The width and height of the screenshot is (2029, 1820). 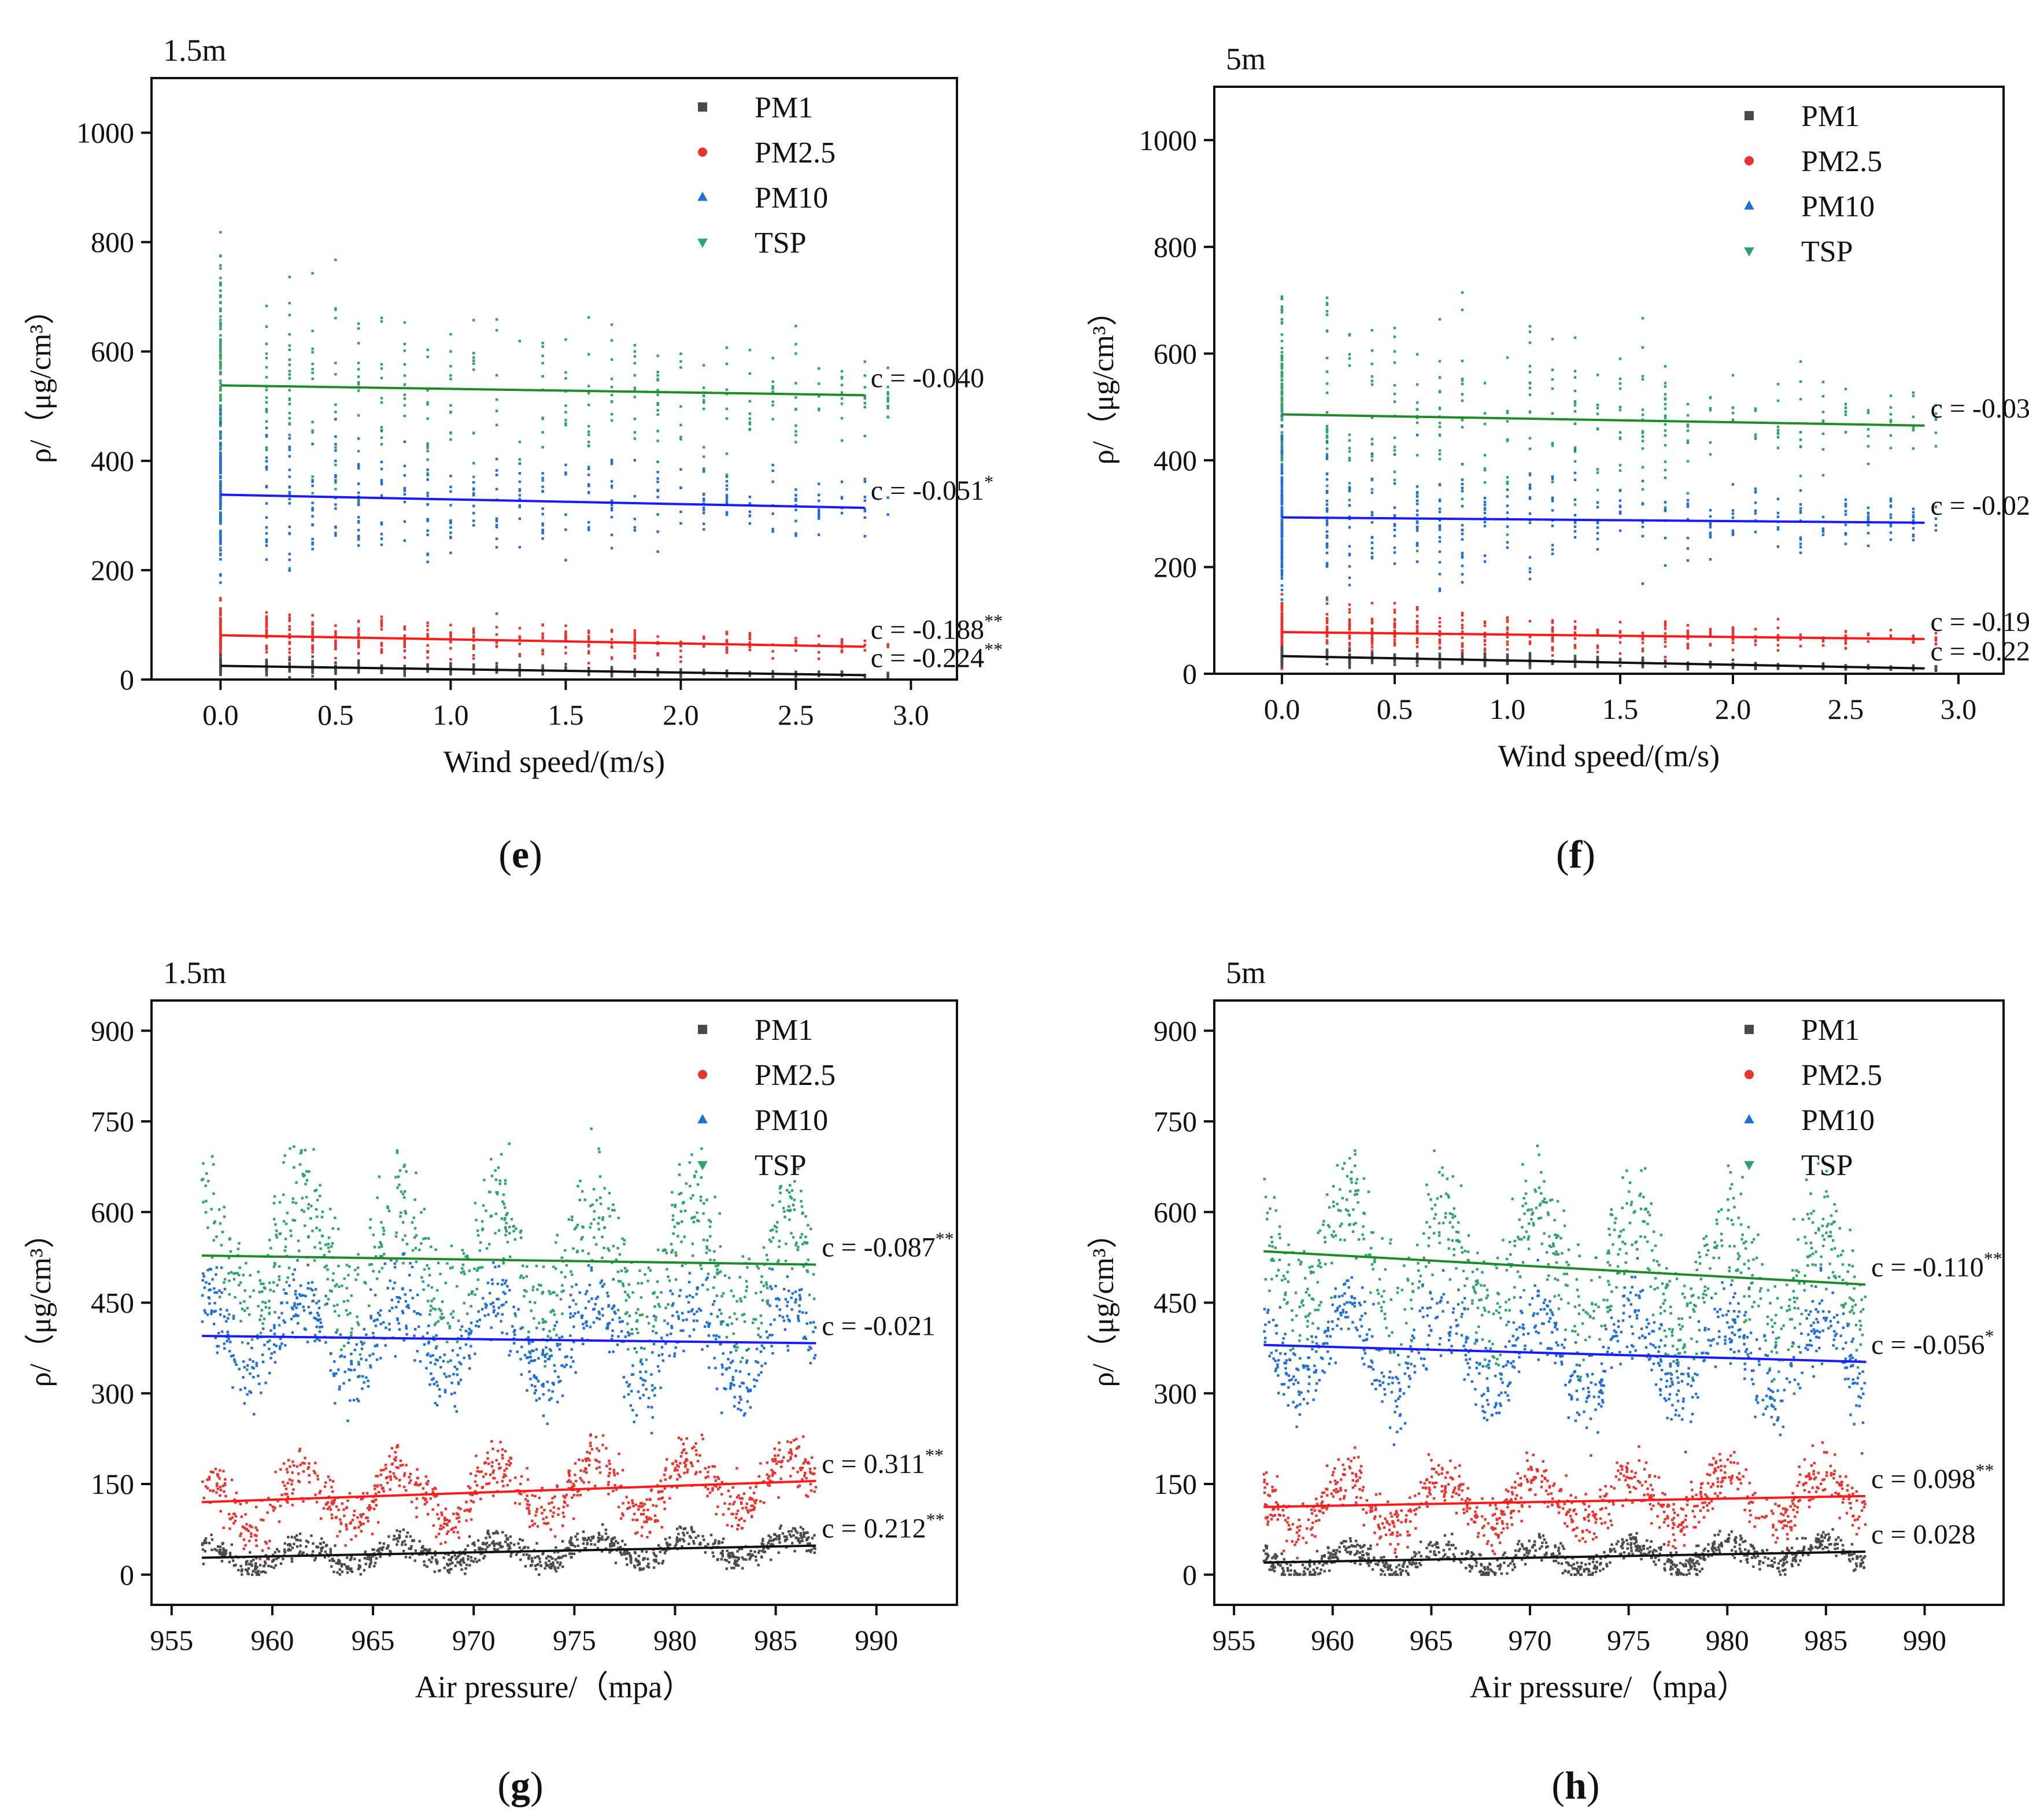 I want to click on x-tick-label: 3.0, so click(x=1959, y=709).